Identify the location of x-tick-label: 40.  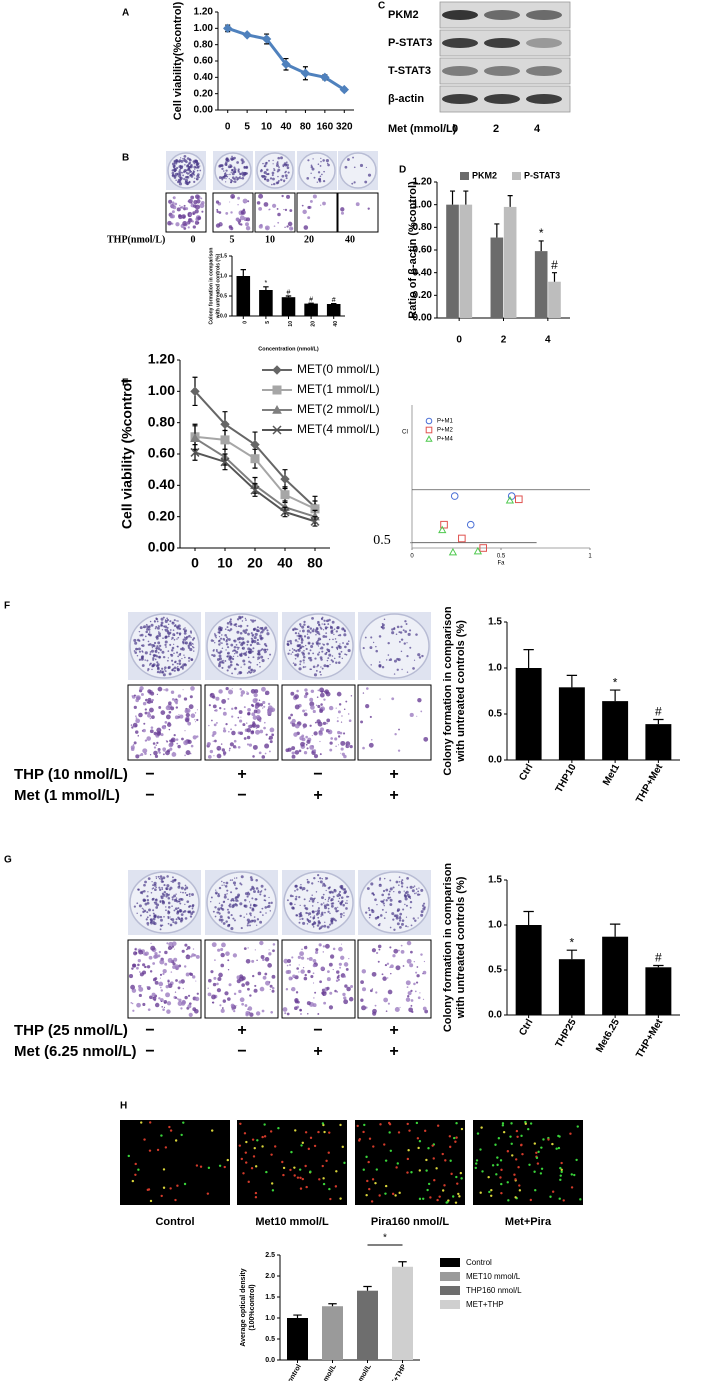
(286, 127).